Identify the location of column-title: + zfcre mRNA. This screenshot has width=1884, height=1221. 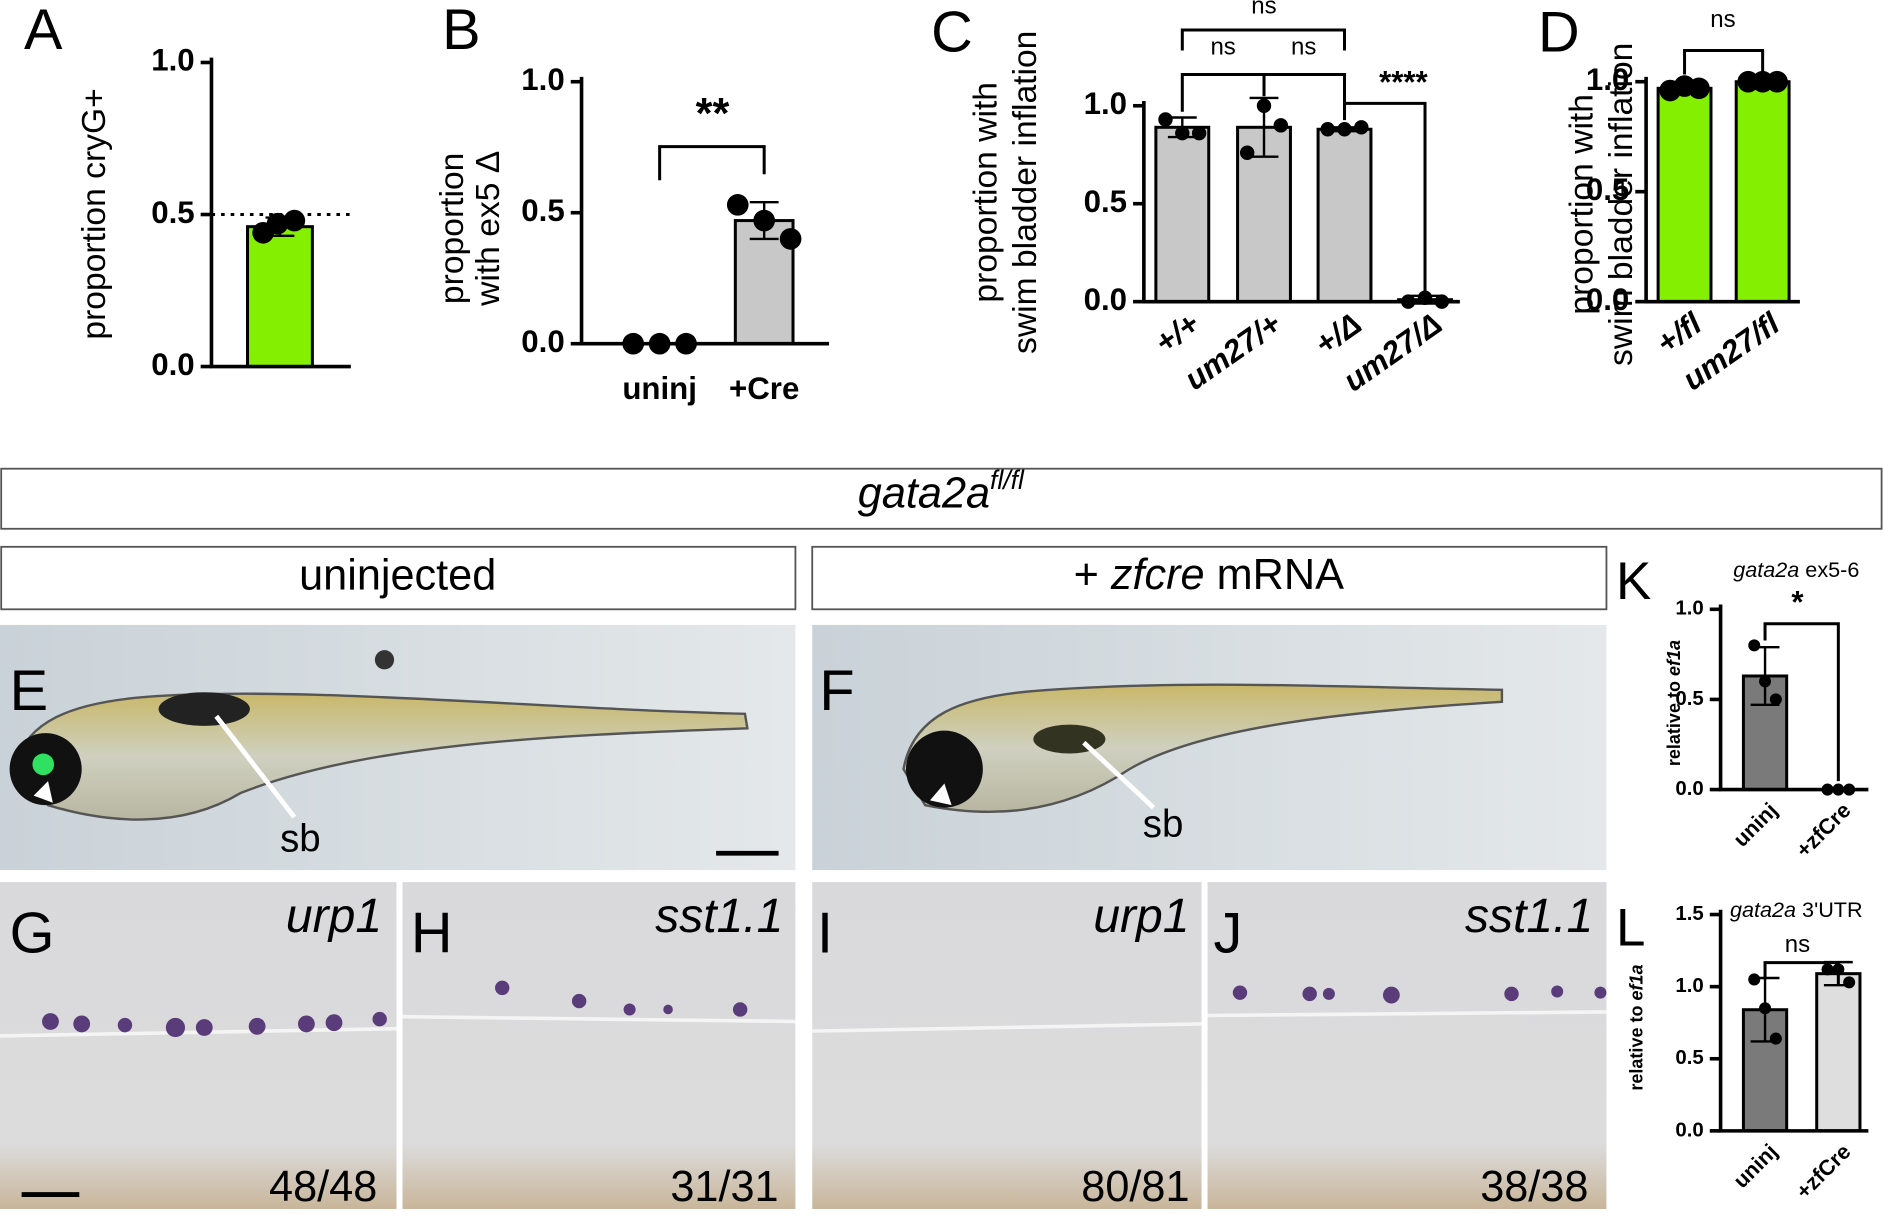
(1209, 575).